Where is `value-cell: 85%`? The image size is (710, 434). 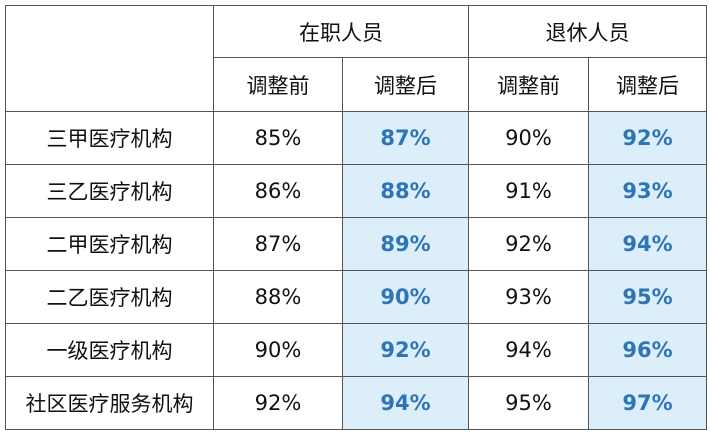
value-cell: 85% is located at coordinates (278, 138).